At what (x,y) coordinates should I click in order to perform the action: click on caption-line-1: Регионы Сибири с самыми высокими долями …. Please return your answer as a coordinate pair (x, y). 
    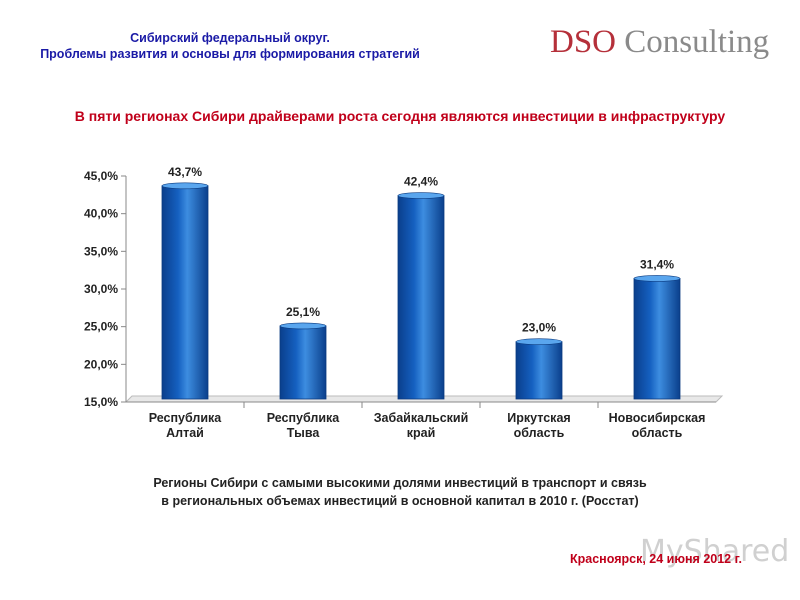
    Looking at the image, I should click on (400, 483).